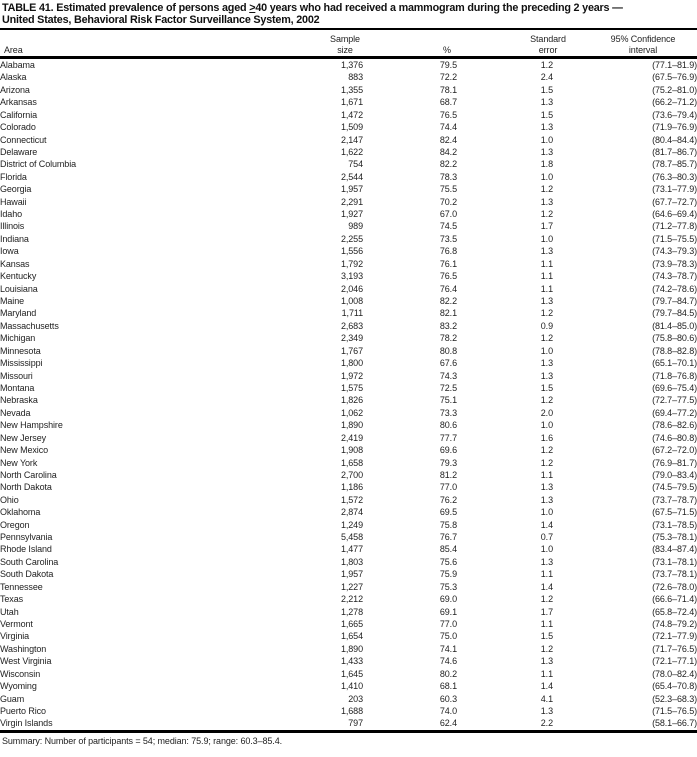  I want to click on cell-percent: 74.4, so click(448, 127).